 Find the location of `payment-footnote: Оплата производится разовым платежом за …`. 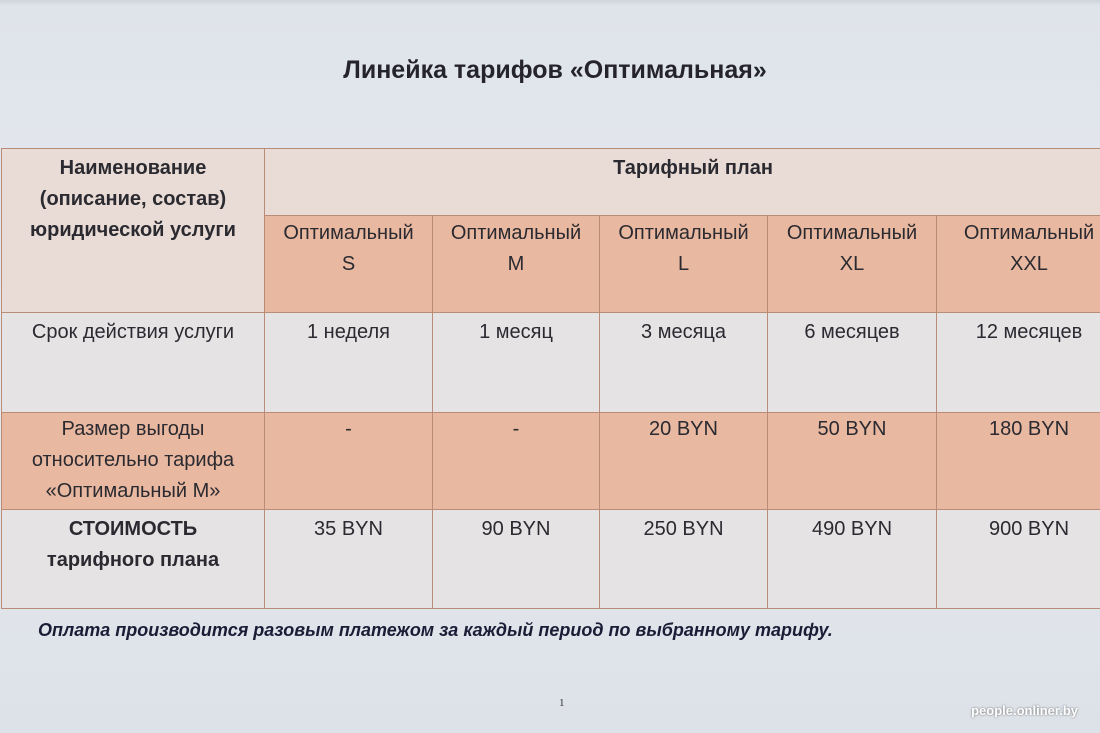

payment-footnote: Оплата производится разовым платежом за … is located at coordinates (435, 630).